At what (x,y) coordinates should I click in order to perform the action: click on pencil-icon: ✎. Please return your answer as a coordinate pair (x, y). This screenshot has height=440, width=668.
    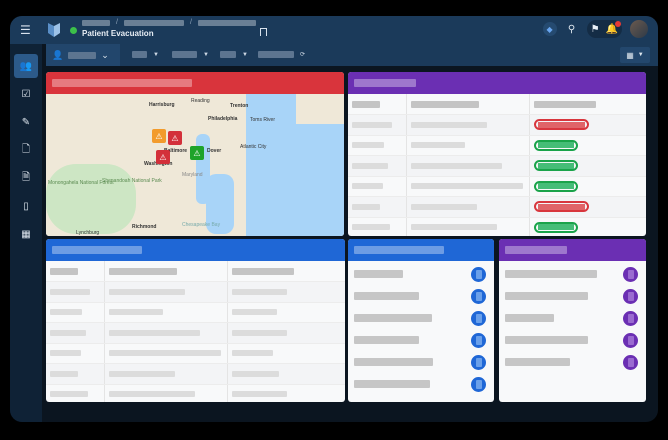
    Looking at the image, I should click on (26, 122).